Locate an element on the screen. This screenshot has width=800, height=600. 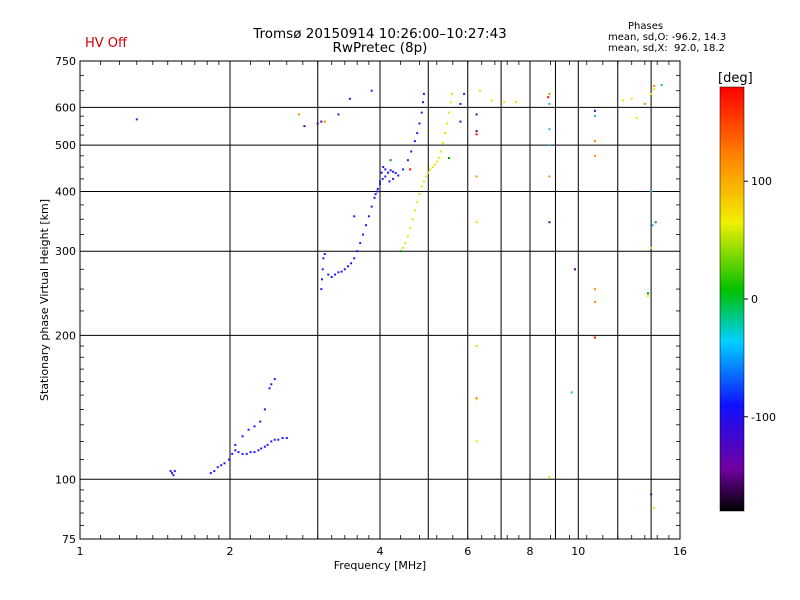
phases-o-line: mean, sd,O: -96.2, 14.3 is located at coordinates (667, 37).